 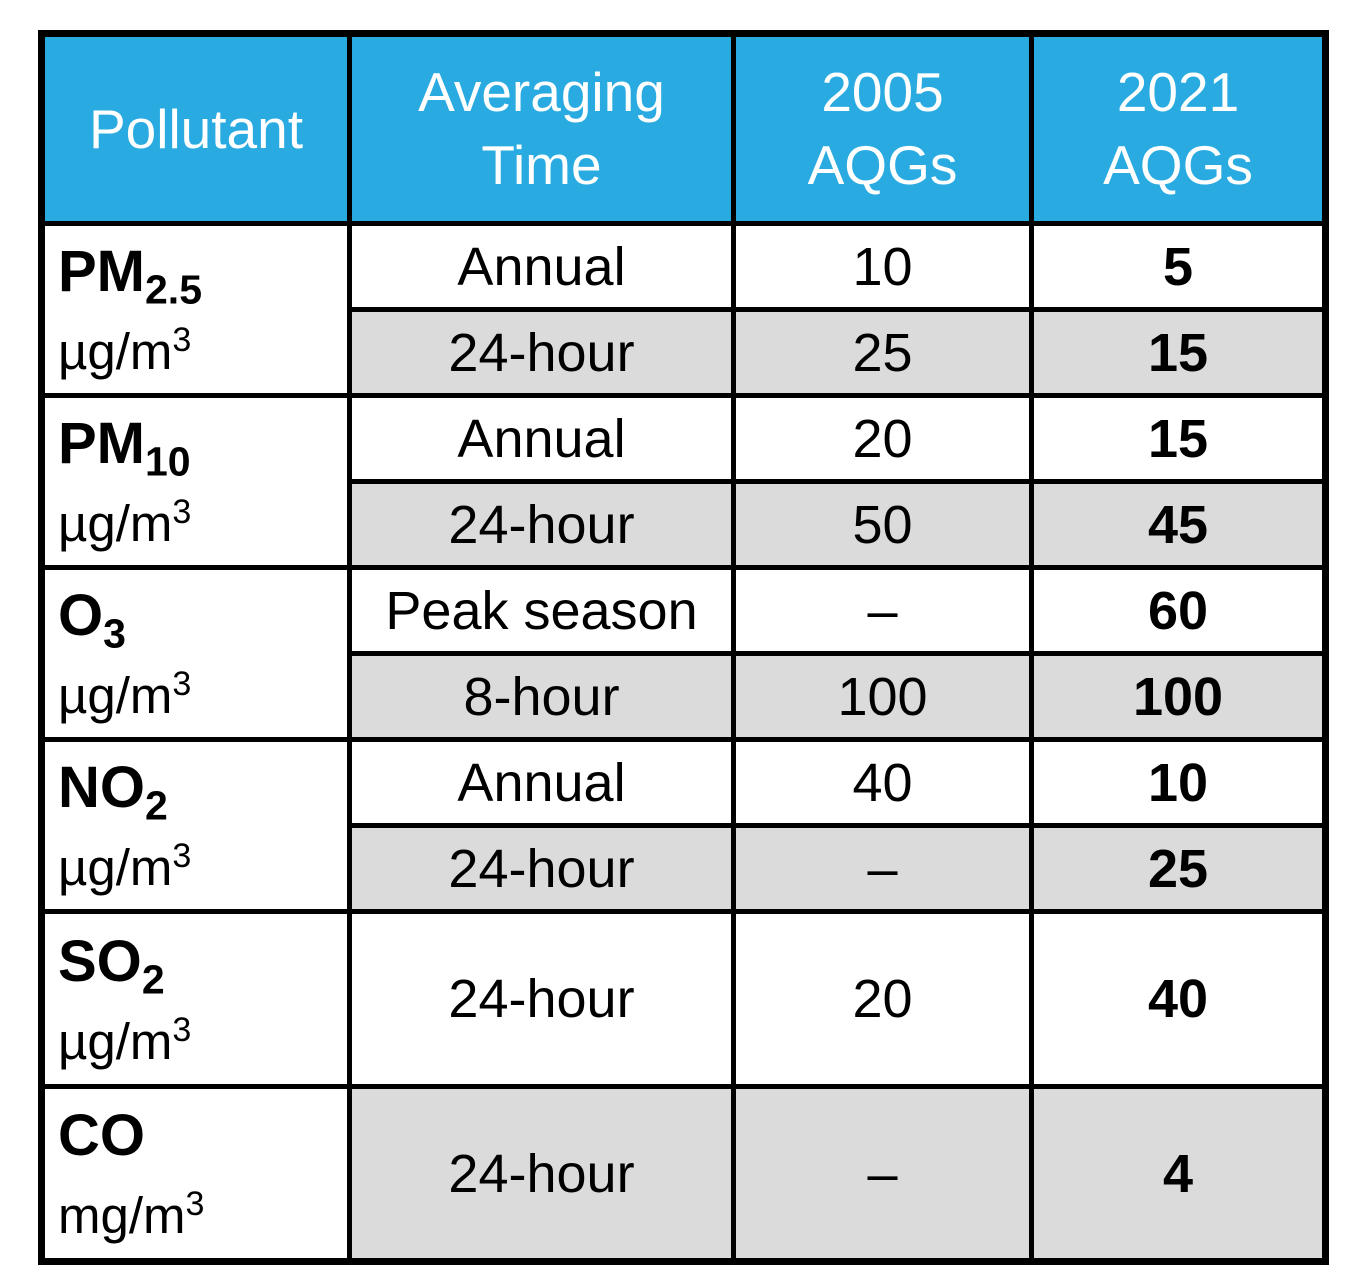 What do you see at coordinates (195, 999) in the screenshot?
I see `pollutant-cell-so2: SO2 µg/m3` at bounding box center [195, 999].